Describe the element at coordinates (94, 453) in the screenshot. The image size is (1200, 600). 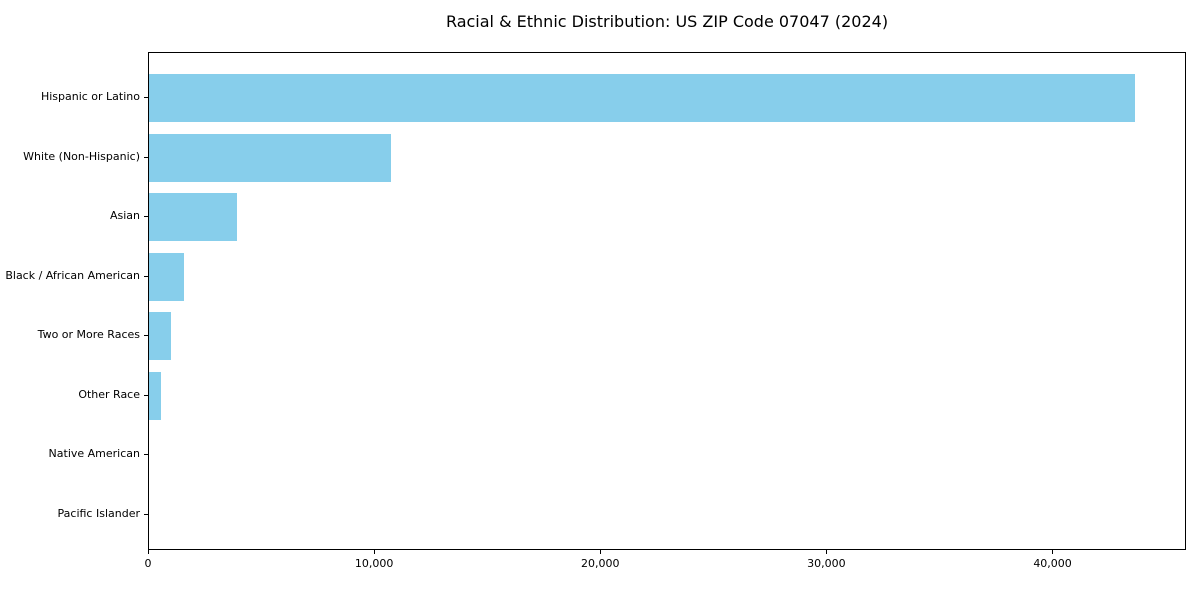
I see `y-tick-label: Native American` at that location.